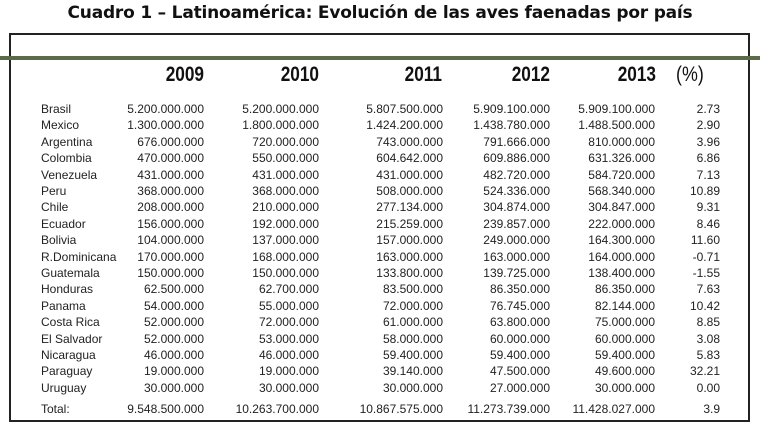 The image size is (760, 434). What do you see at coordinates (173, 289) in the screenshot?
I see `value-2009: 62.500.000` at bounding box center [173, 289].